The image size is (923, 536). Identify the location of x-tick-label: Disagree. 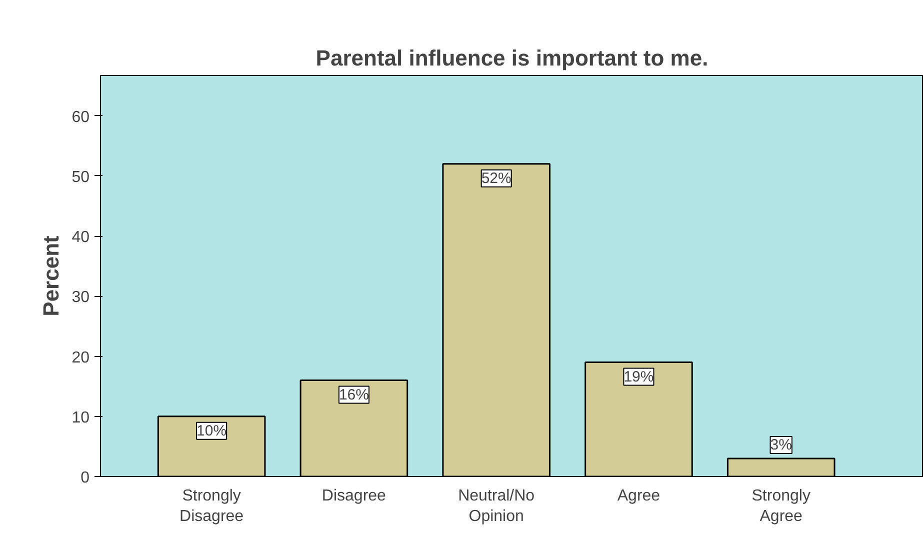
(354, 496).